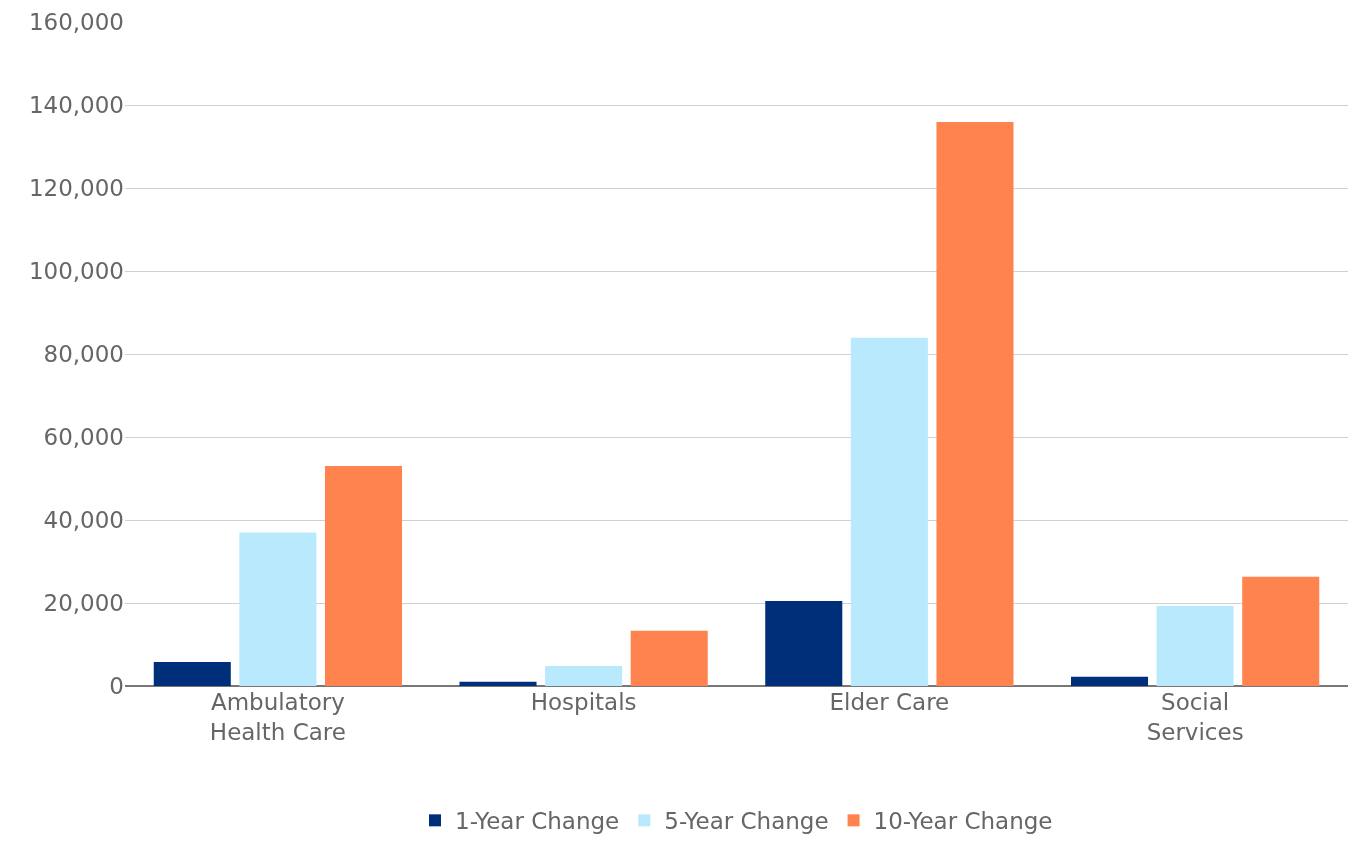 This screenshot has height=856, width=1350. What do you see at coordinates (76, 271) in the screenshot?
I see `y-tick-label: 100,000` at bounding box center [76, 271].